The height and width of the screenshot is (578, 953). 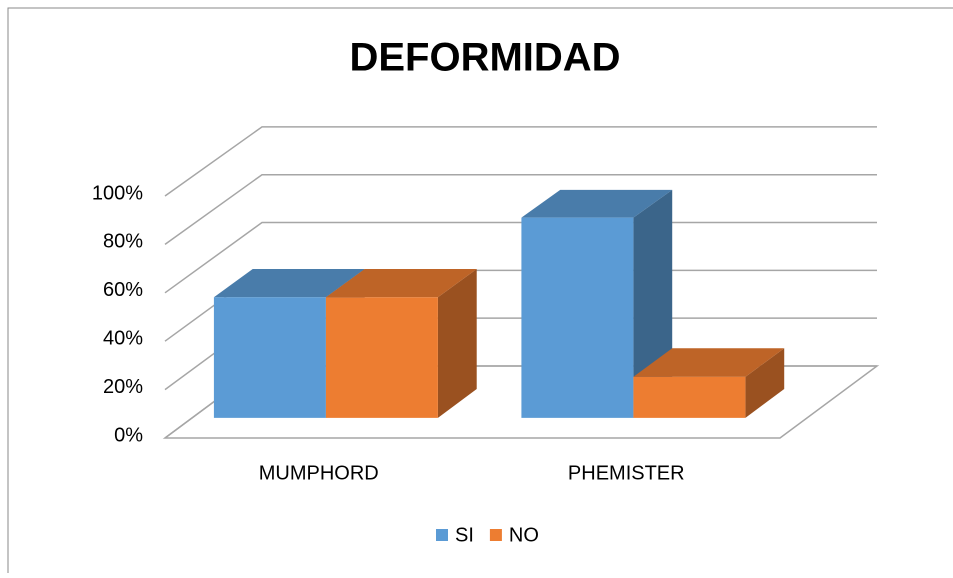 What do you see at coordinates (524, 535) in the screenshot?
I see `legend-label: NO` at bounding box center [524, 535].